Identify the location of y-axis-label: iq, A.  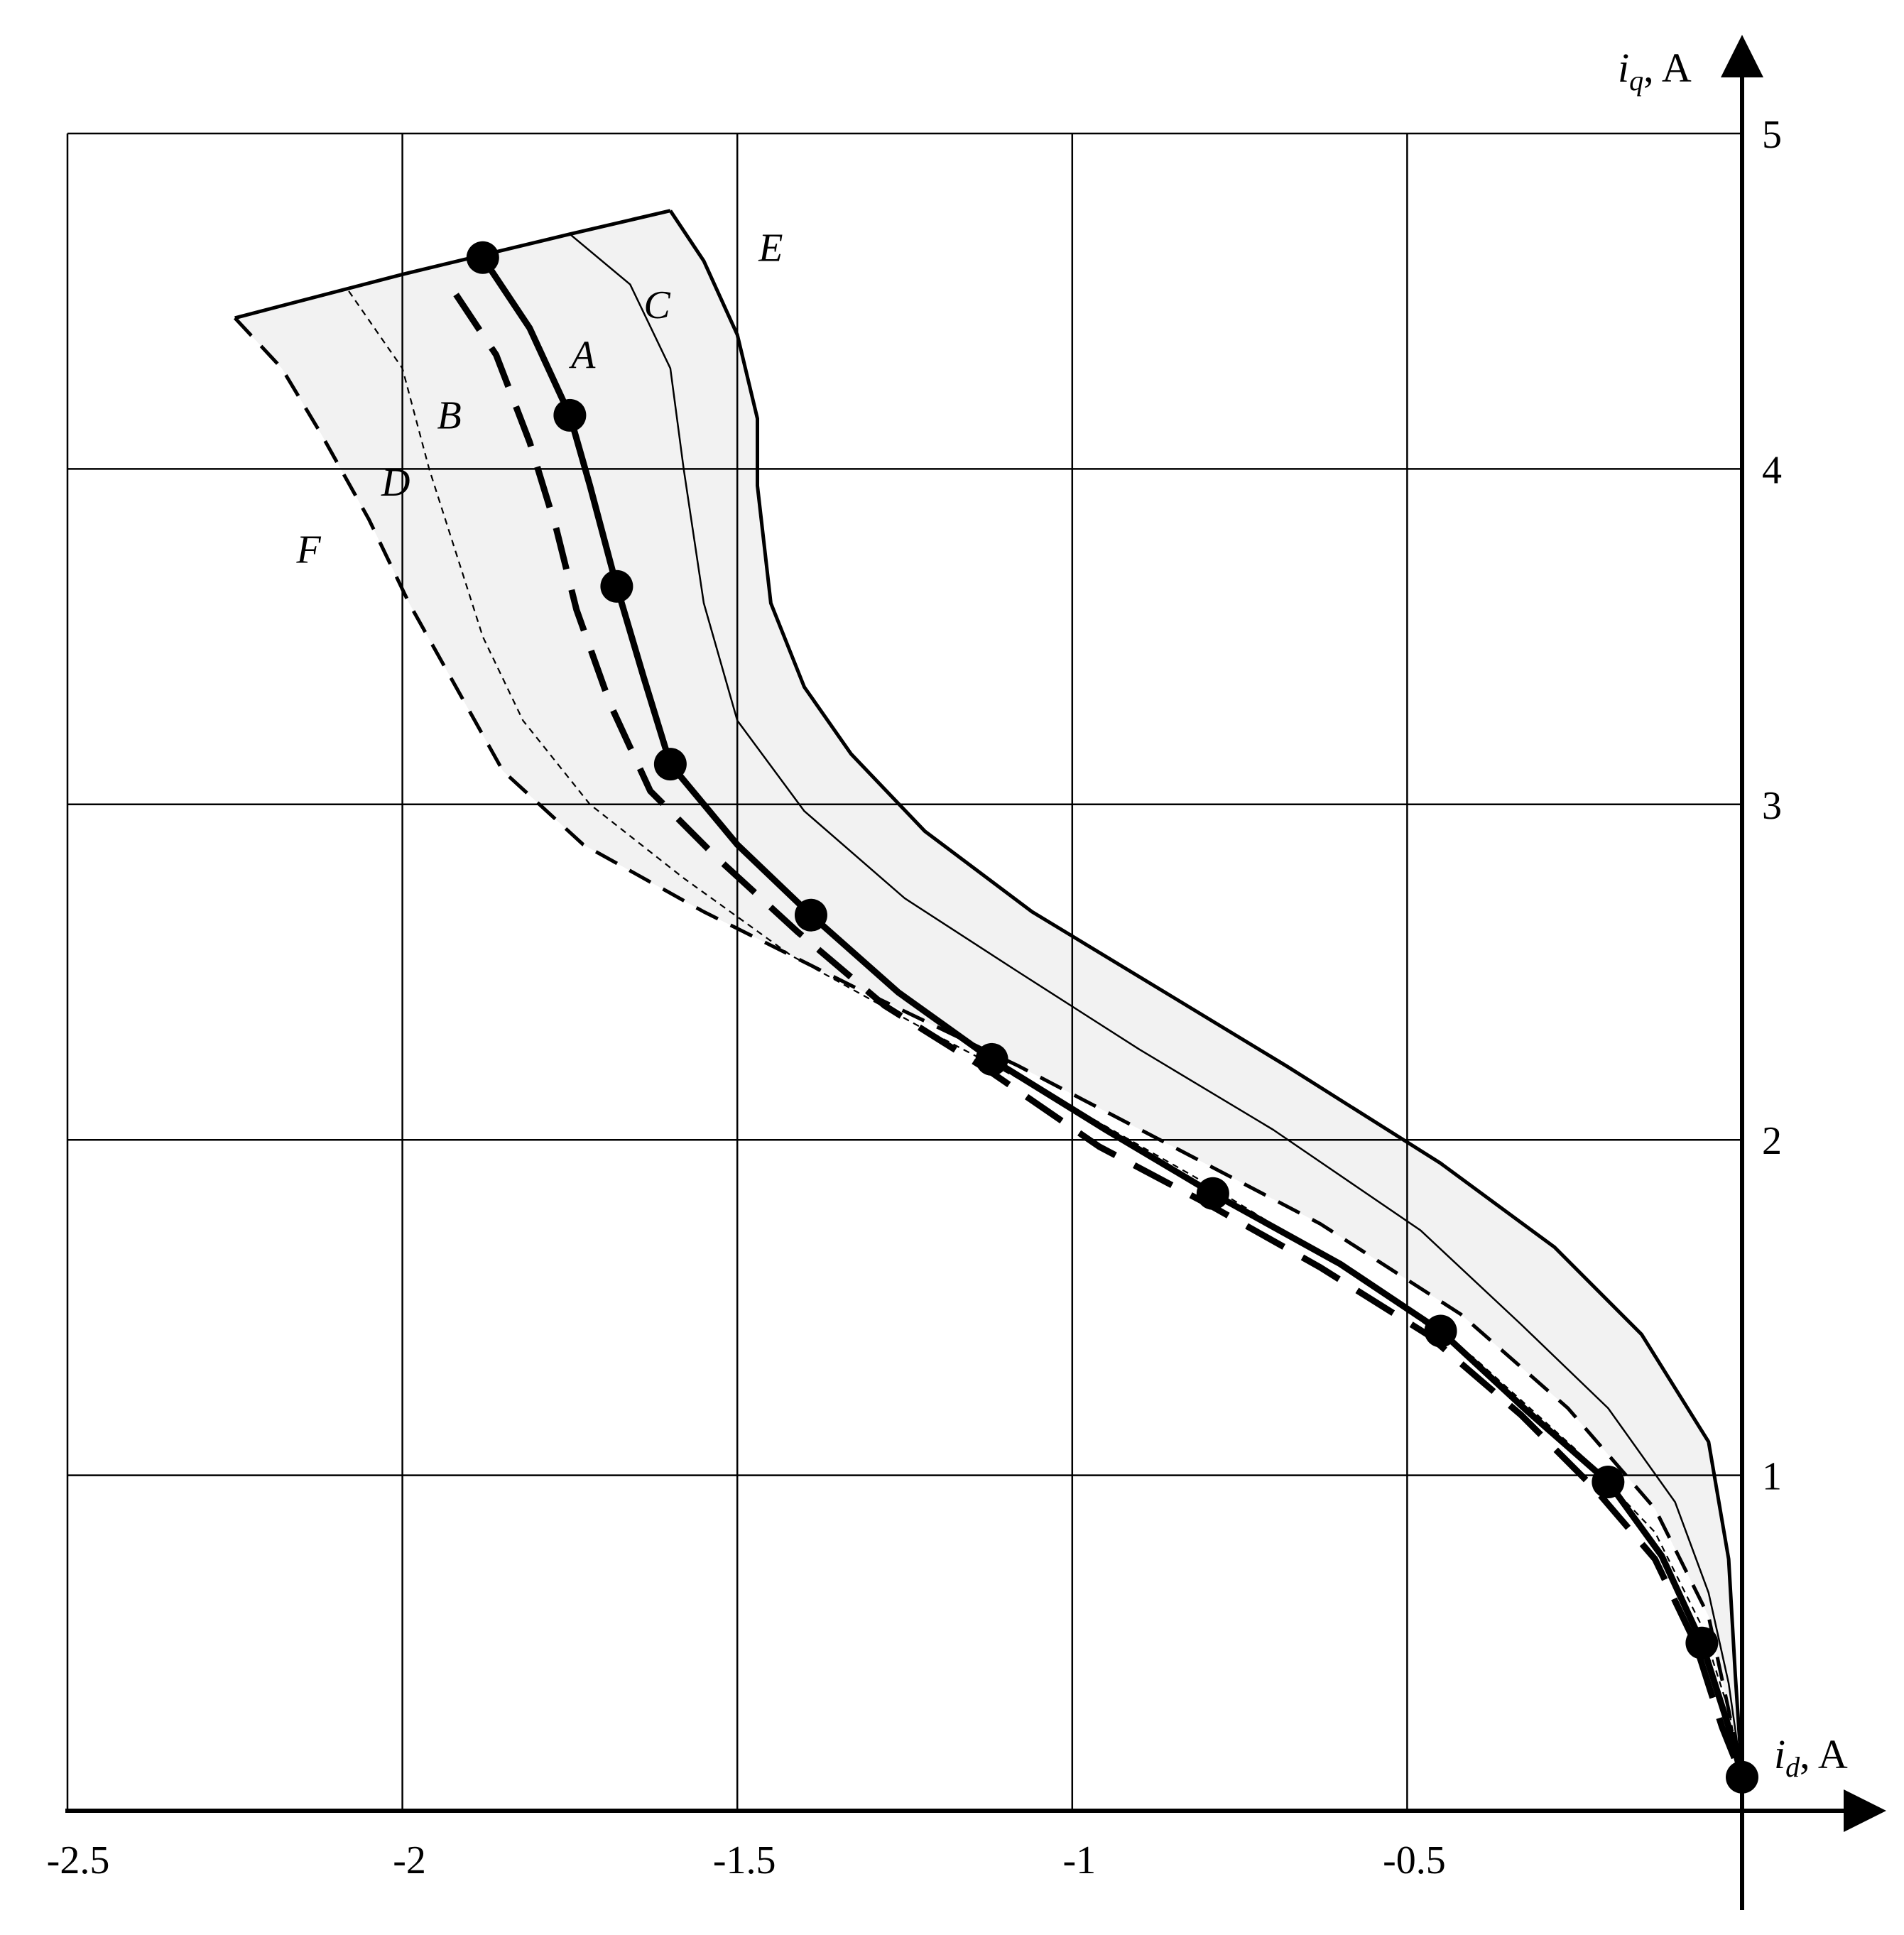
(1655, 71).